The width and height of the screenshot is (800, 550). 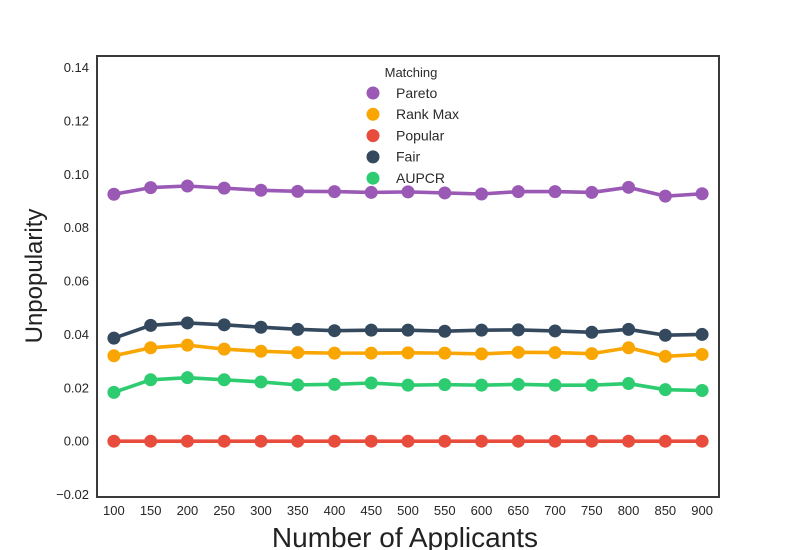 What do you see at coordinates (76, 174) in the screenshot?
I see `y-tick-label: 0.10` at bounding box center [76, 174].